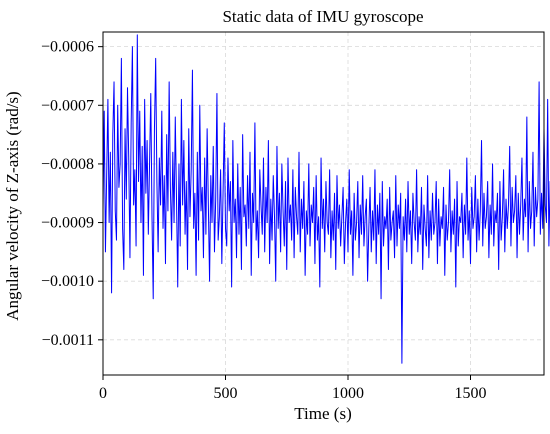  I want to click on chart-title: Static data of IMU gyroscope, so click(322, 16).